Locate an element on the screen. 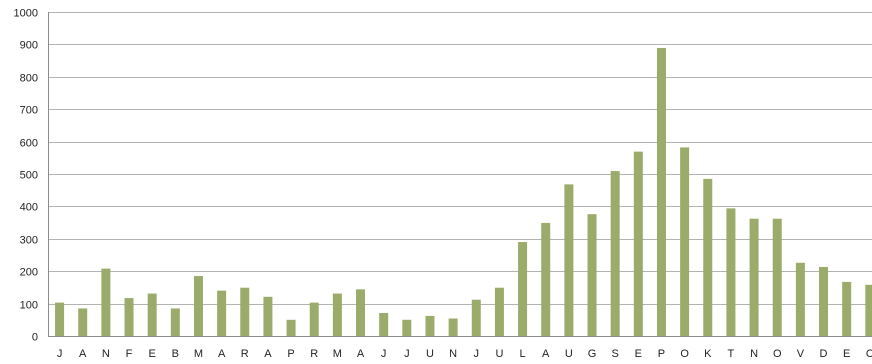 The image size is (872, 364). x-tick-label: C is located at coordinates (869, 354).